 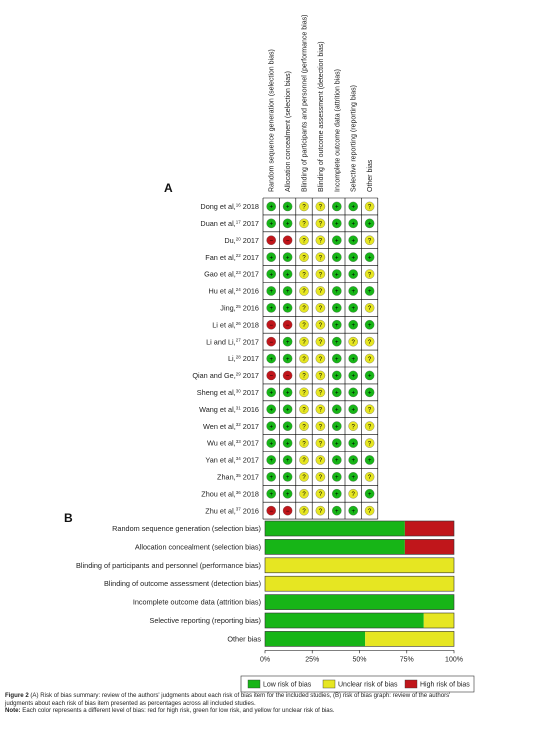 What do you see at coordinates (217, 409) in the screenshot?
I see `study-name: Wang et al,` at bounding box center [217, 409].